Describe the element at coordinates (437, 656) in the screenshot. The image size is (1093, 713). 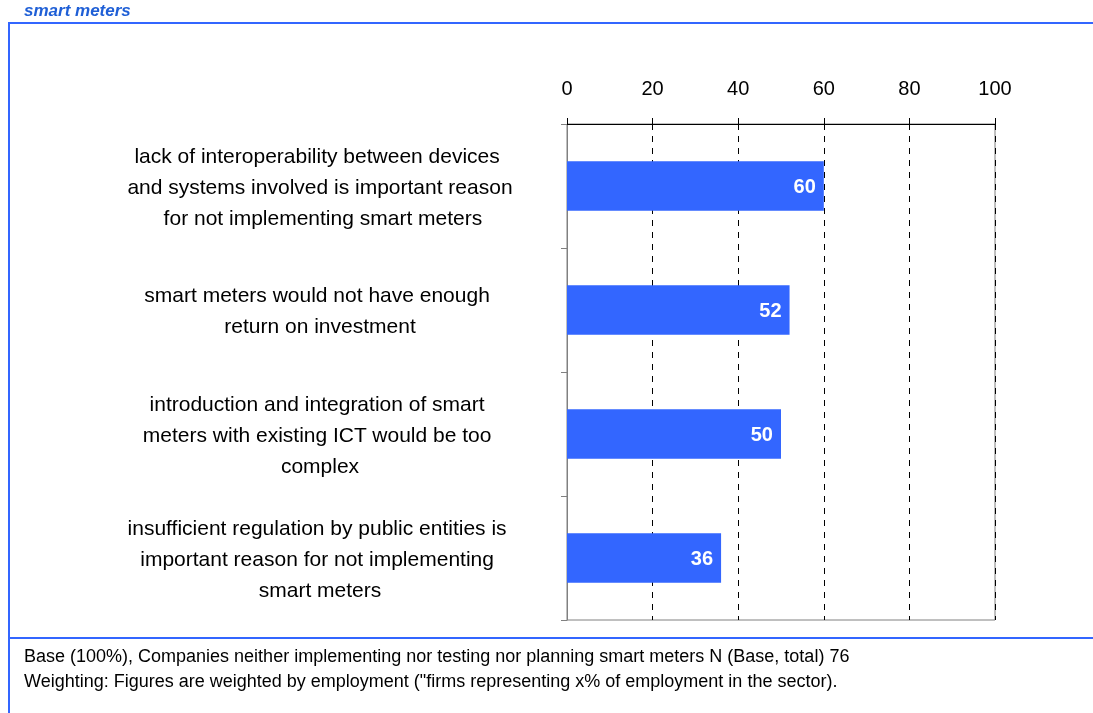
I see `text: Base (100%), Companies neither implementing nor testing nor planning smart meters N (Base, total) 76` at that location.